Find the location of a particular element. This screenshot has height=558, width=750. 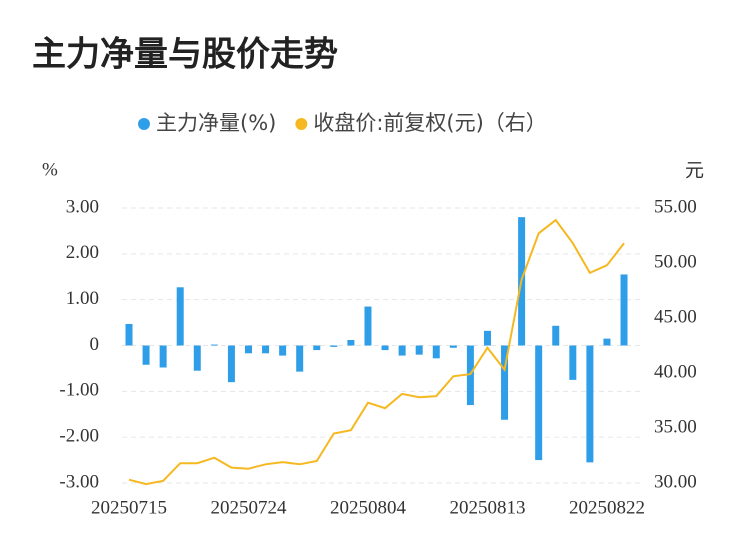

x-tick-label: 20250724 is located at coordinates (248, 507).